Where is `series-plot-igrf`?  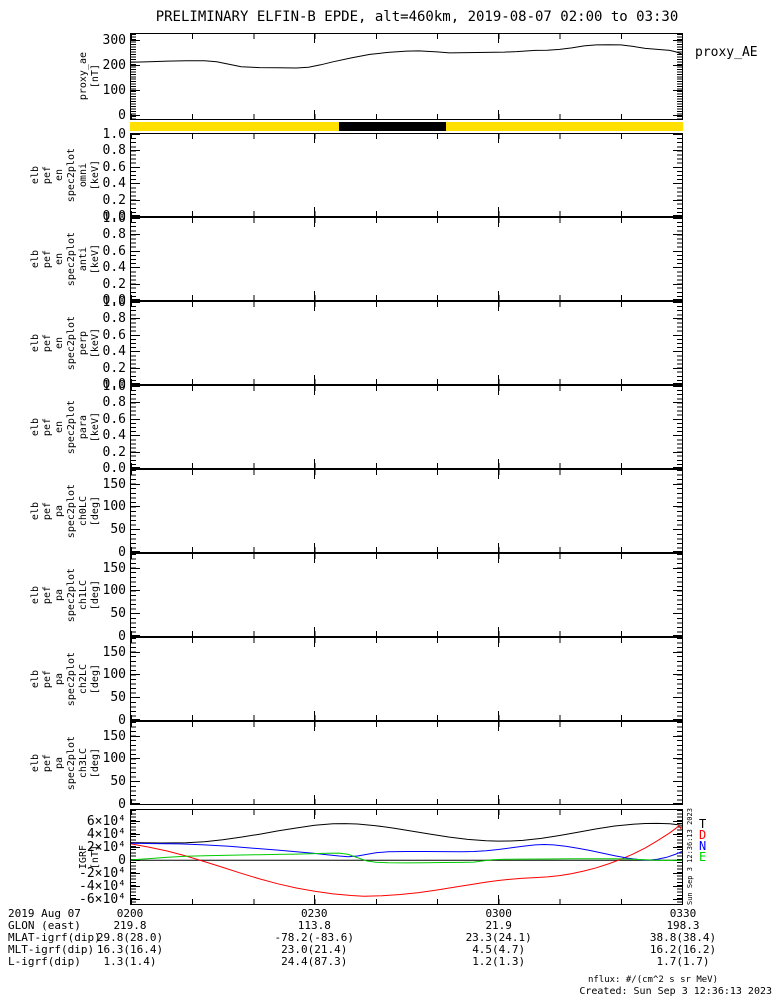 series-plot-igrf is located at coordinates (406, 859).